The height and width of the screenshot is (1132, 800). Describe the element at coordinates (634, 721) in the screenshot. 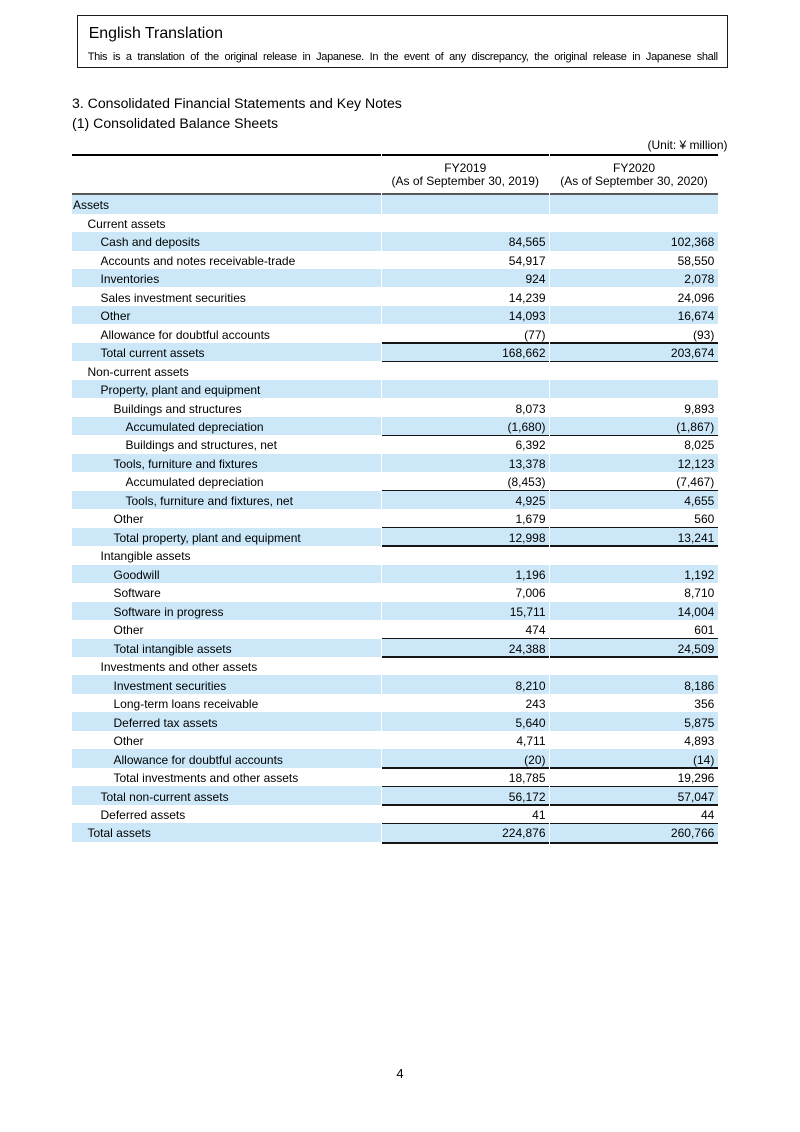

I see `fy2020-value: 5,875` at that location.